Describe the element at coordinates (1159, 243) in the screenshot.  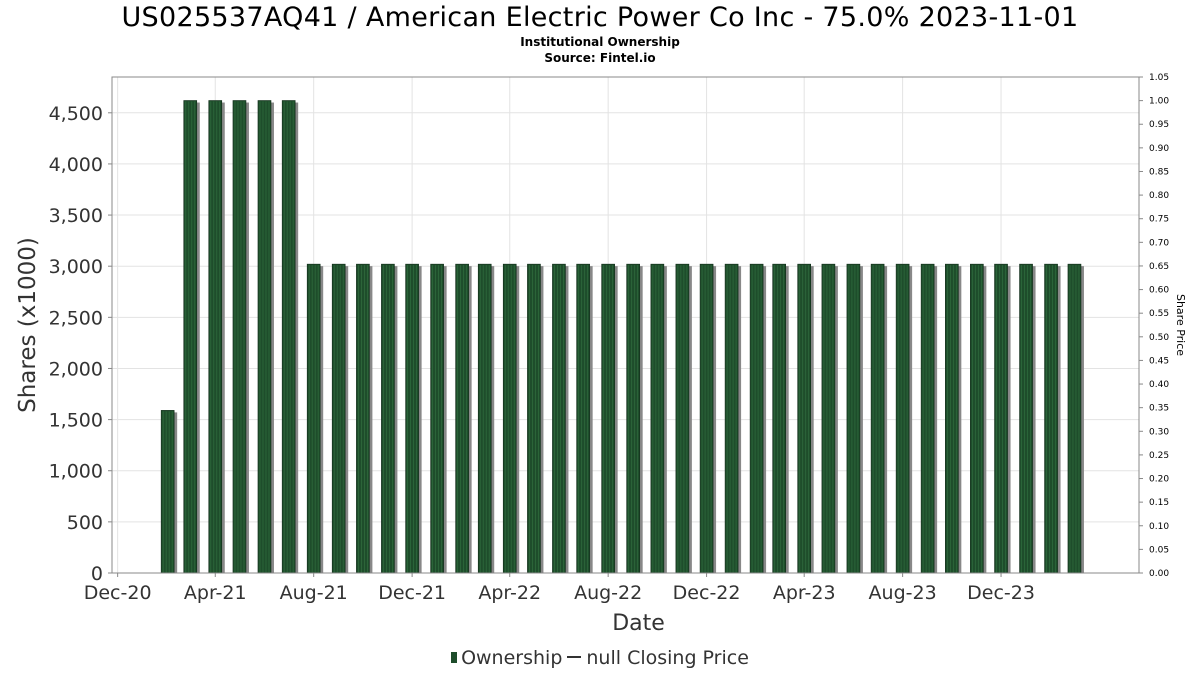
I see `y2-tick-label: 0.70` at that location.